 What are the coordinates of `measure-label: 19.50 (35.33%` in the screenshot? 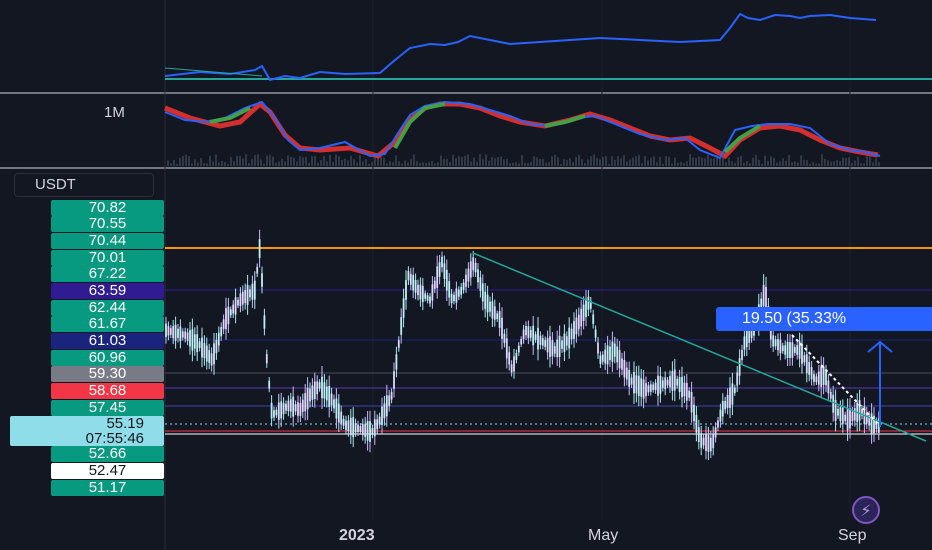 It's located at (824, 319).